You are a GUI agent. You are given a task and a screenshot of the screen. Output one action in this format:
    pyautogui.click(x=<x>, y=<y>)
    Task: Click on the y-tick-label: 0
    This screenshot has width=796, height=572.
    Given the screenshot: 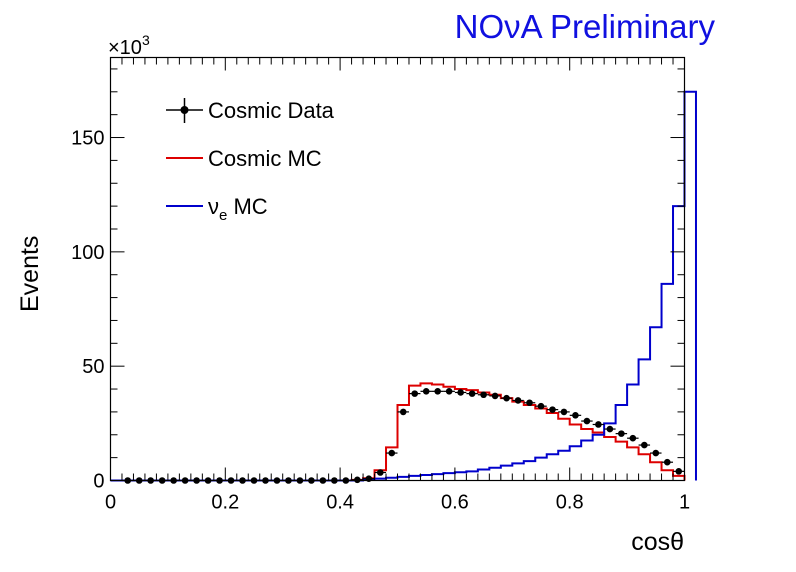 What is the action you would take?
    pyautogui.click(x=98, y=482)
    